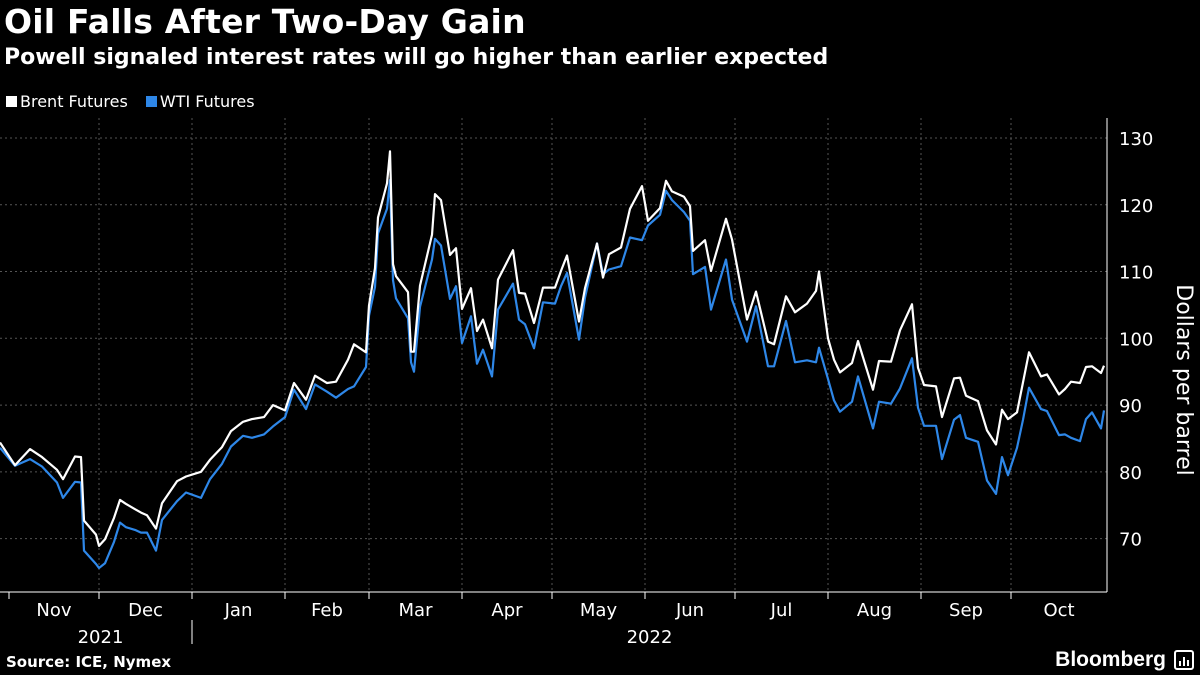 This screenshot has width=1200, height=675. Describe the element at coordinates (650, 637) in the screenshot. I see `year-label: 2022` at that location.